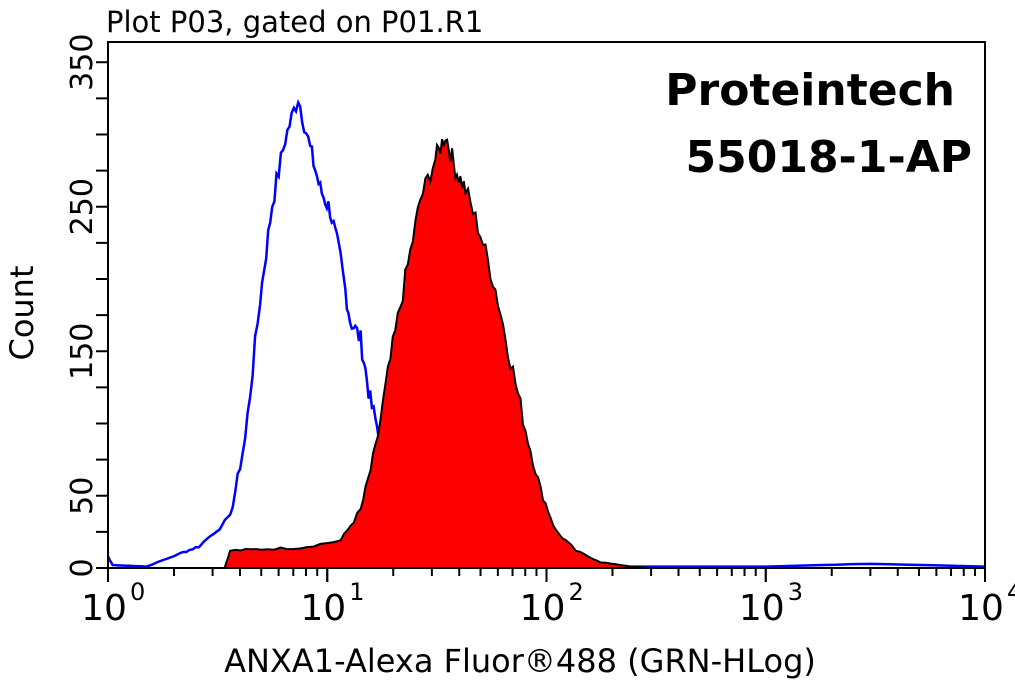  Describe the element at coordinates (828, 157) in the screenshot. I see `annotation-catalog: 55018-1-AP` at that location.